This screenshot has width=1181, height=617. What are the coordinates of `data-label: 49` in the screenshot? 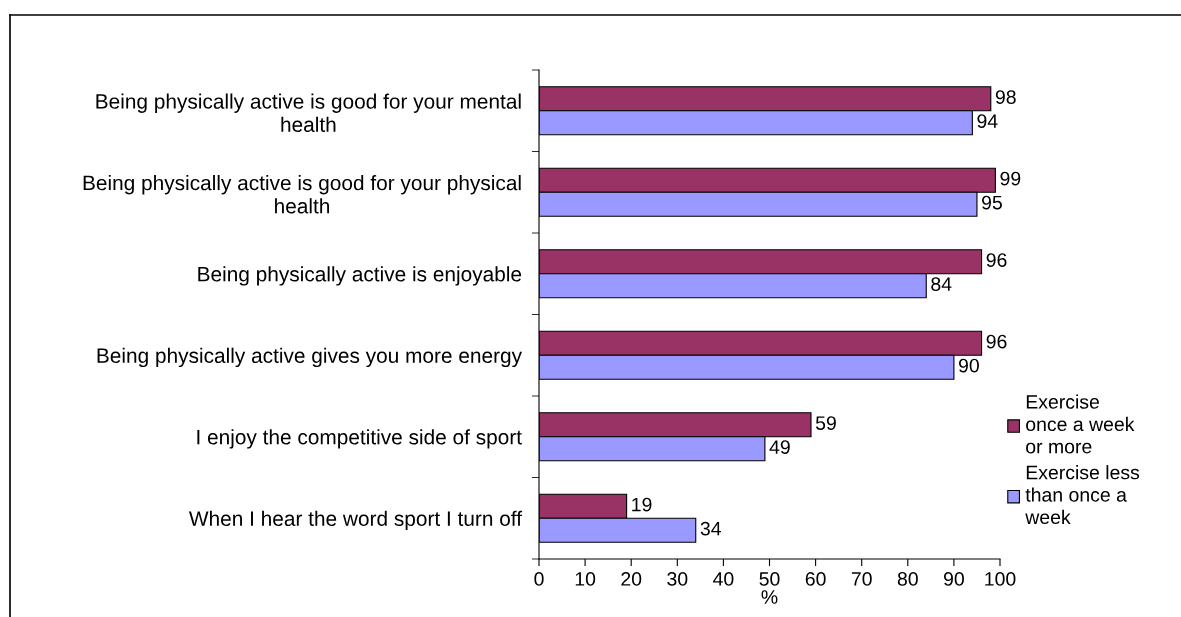 It's located at (779, 447).